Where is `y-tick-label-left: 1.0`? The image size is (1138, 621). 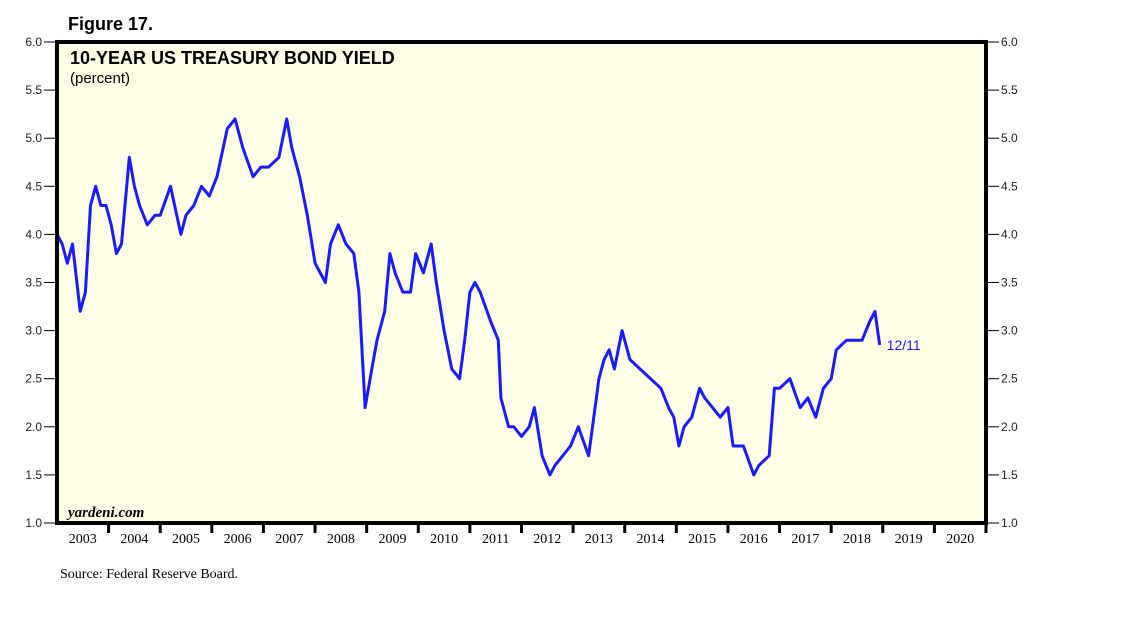
y-tick-label-left: 1.0 is located at coordinates (33, 523).